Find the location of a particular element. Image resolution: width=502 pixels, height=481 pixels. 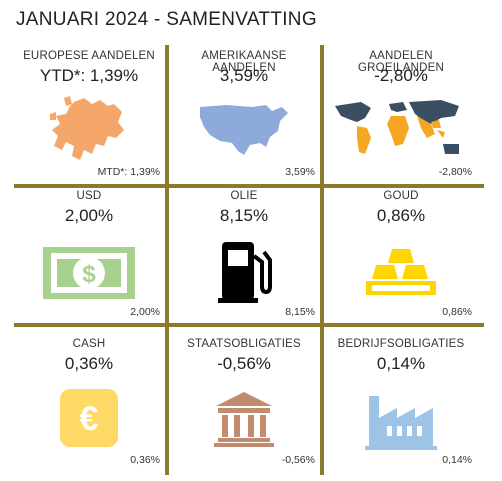

cell-usd: USD 2,00% $ 2,00% is located at coordinates (89, 255).